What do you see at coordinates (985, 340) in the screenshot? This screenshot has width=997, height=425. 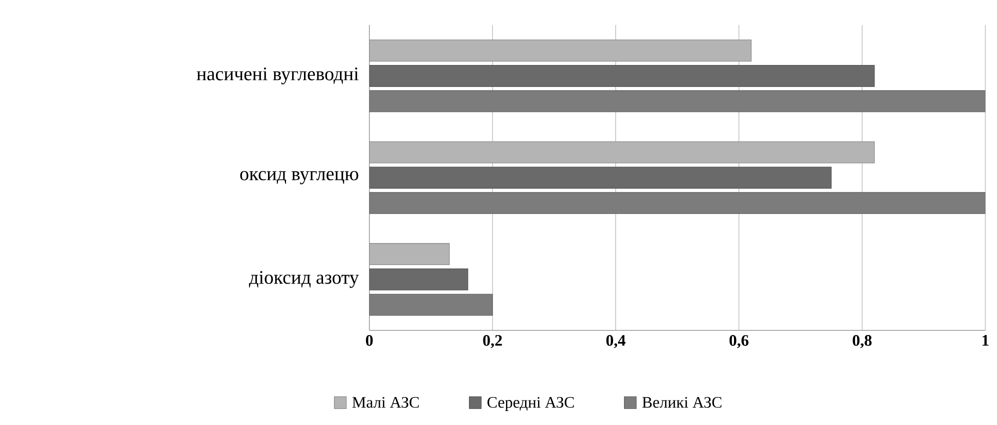 I see `x-tick-label: 1` at bounding box center [985, 340].